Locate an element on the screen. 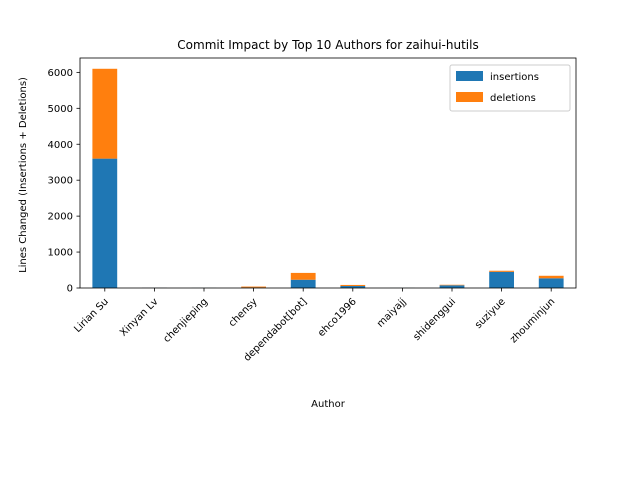 This screenshot has width=640, height=480. x-tick-label: Lirian Su is located at coordinates (91, 315).